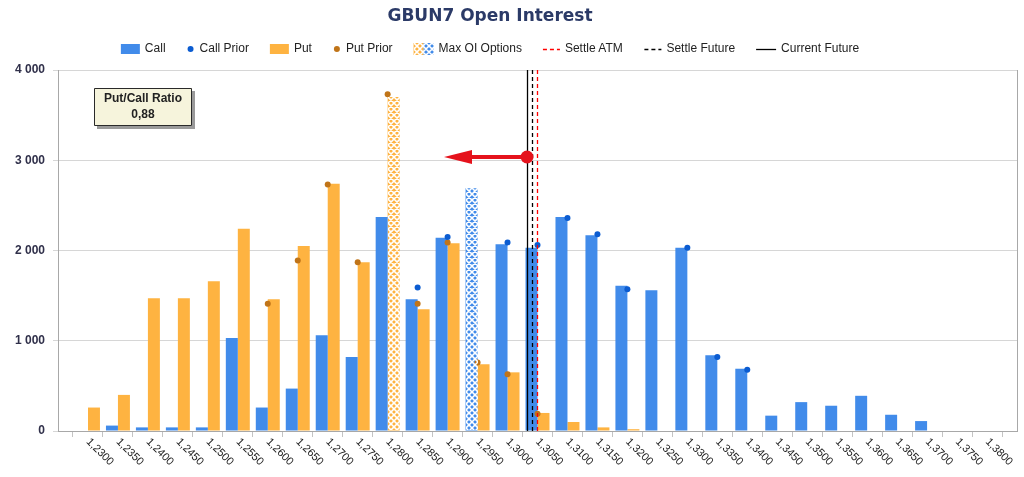 The image size is (1024, 477). What do you see at coordinates (593, 48) in the screenshot?
I see `legend-label: Settle ATM` at bounding box center [593, 48].